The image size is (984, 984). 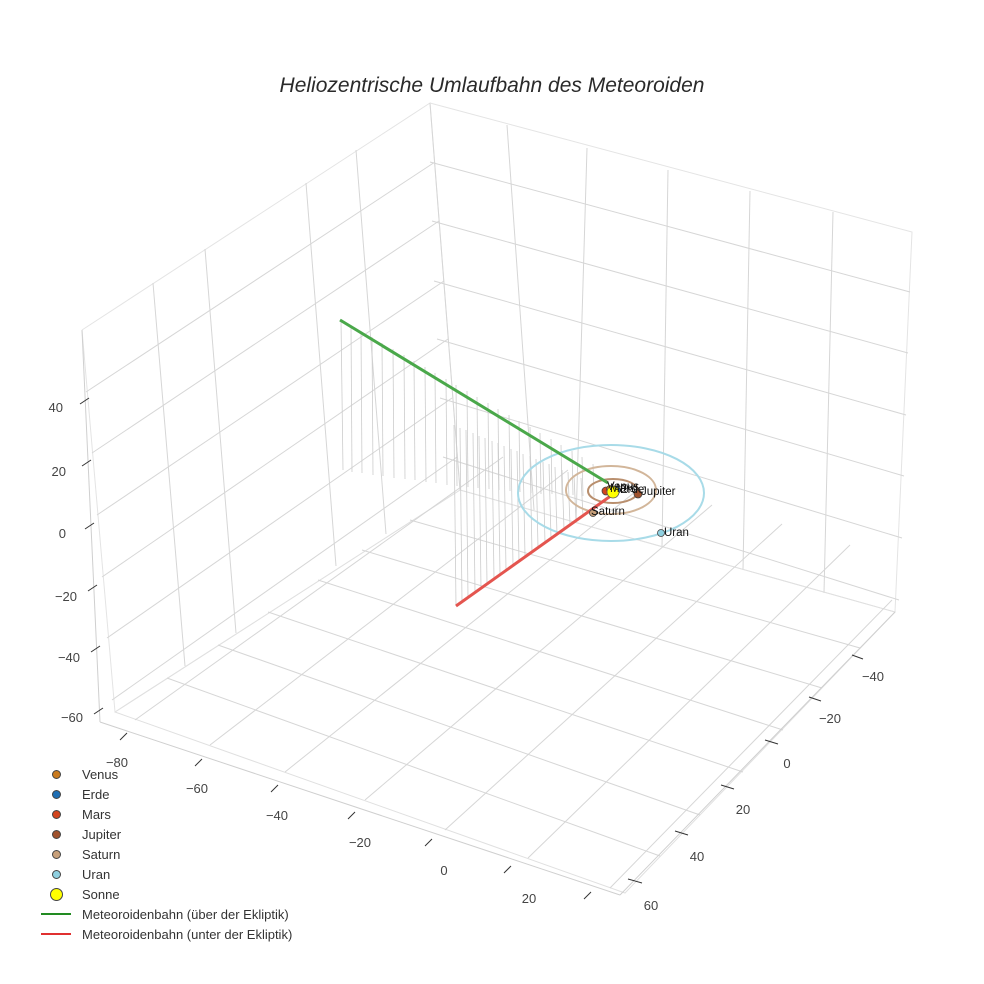 I want to click on trajectory-above-ecliptic, so click(x=474, y=401).